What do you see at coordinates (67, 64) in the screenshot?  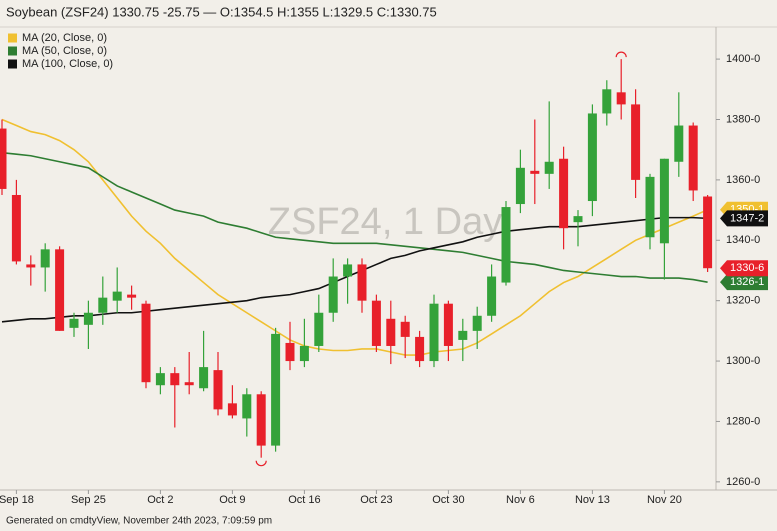 I see `legend-label: MA (100, Close, 0)` at bounding box center [67, 64].